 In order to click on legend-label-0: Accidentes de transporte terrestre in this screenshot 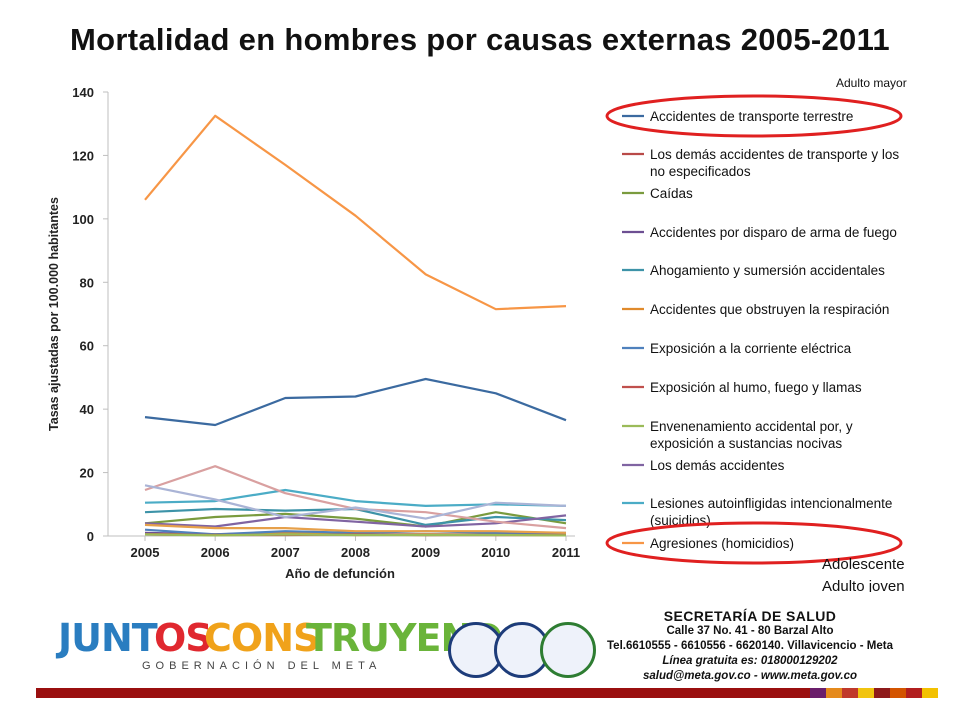, I will do `click(751, 116)`.